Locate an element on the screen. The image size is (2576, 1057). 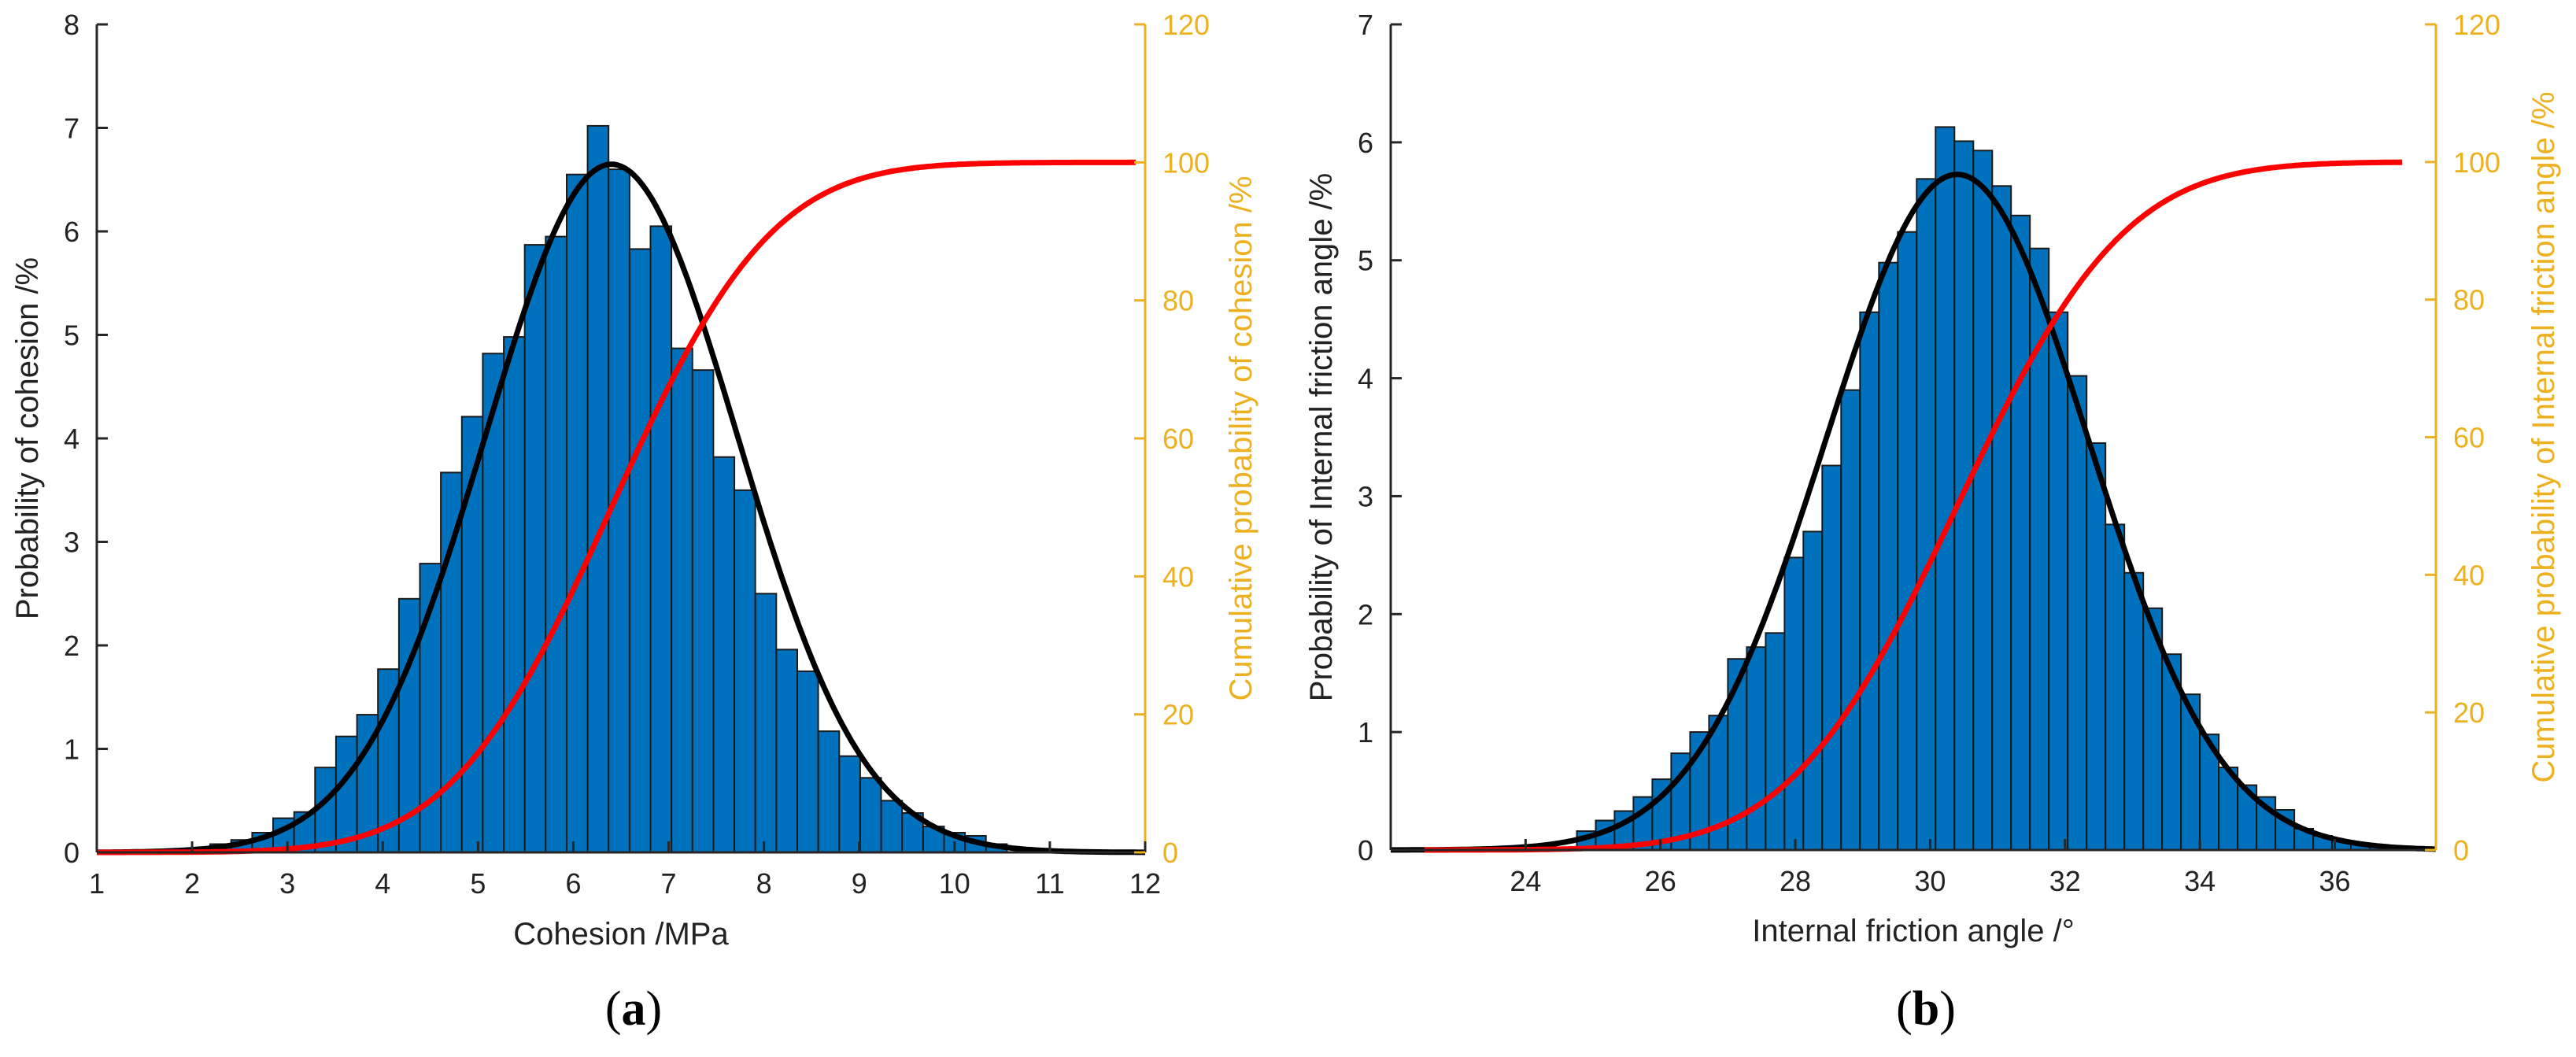
panel-label-close: ) is located at coordinates (1947, 1009).